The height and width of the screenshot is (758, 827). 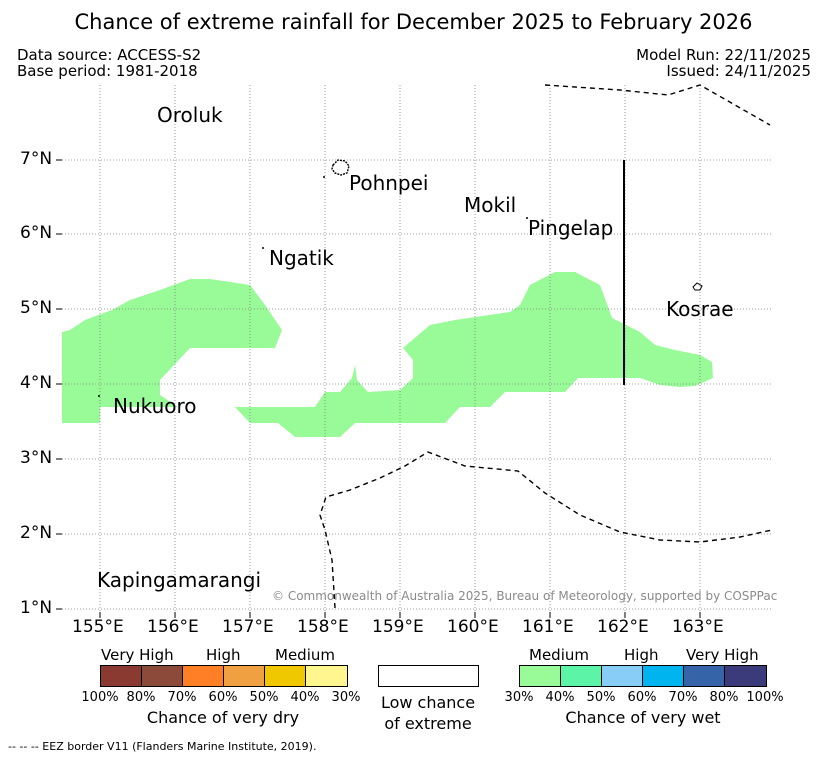 What do you see at coordinates (473, 627) in the screenshot?
I see `lon-label-160e: 160°E` at bounding box center [473, 627].